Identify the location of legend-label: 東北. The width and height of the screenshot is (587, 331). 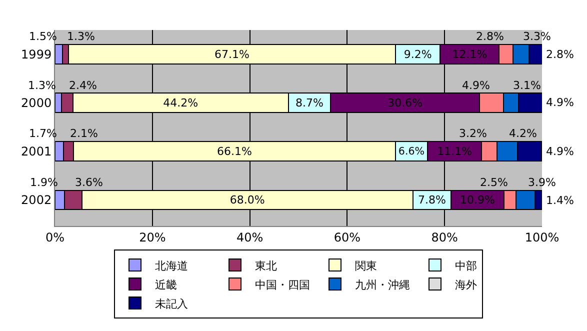
(266, 265).